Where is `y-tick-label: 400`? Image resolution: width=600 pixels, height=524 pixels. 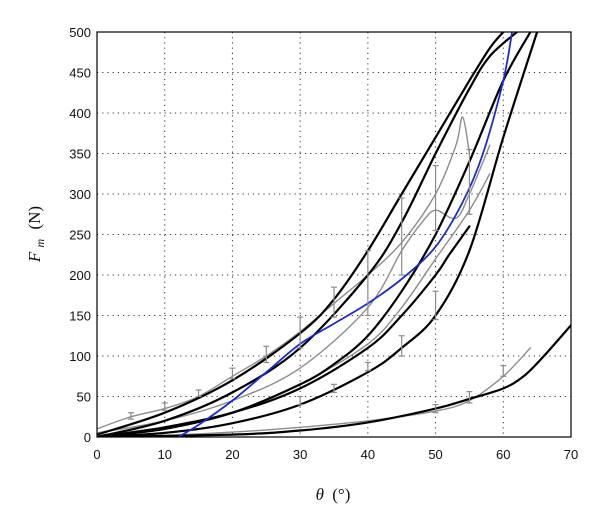
y-tick-label: 400 is located at coordinates (80, 113).